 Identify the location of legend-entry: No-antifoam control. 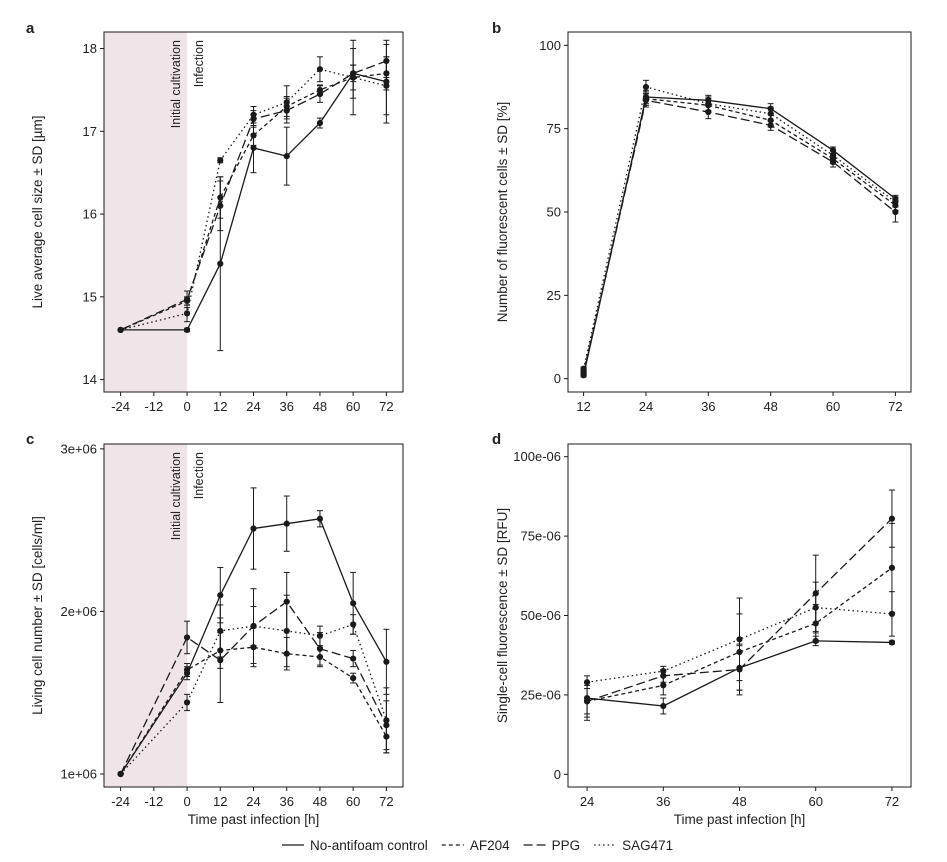
(355, 845).